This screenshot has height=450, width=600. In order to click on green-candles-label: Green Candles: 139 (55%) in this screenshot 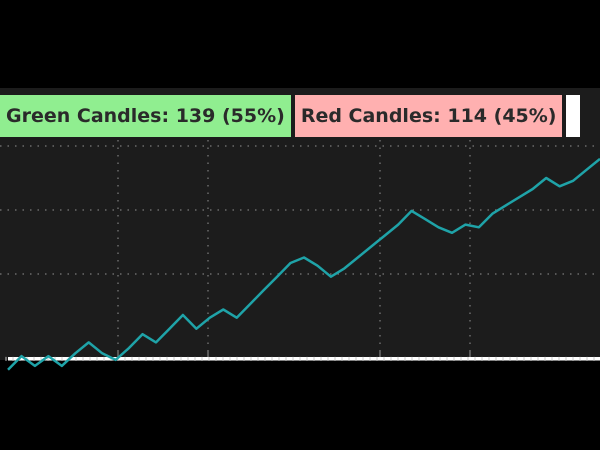, I will do `click(145, 116)`.